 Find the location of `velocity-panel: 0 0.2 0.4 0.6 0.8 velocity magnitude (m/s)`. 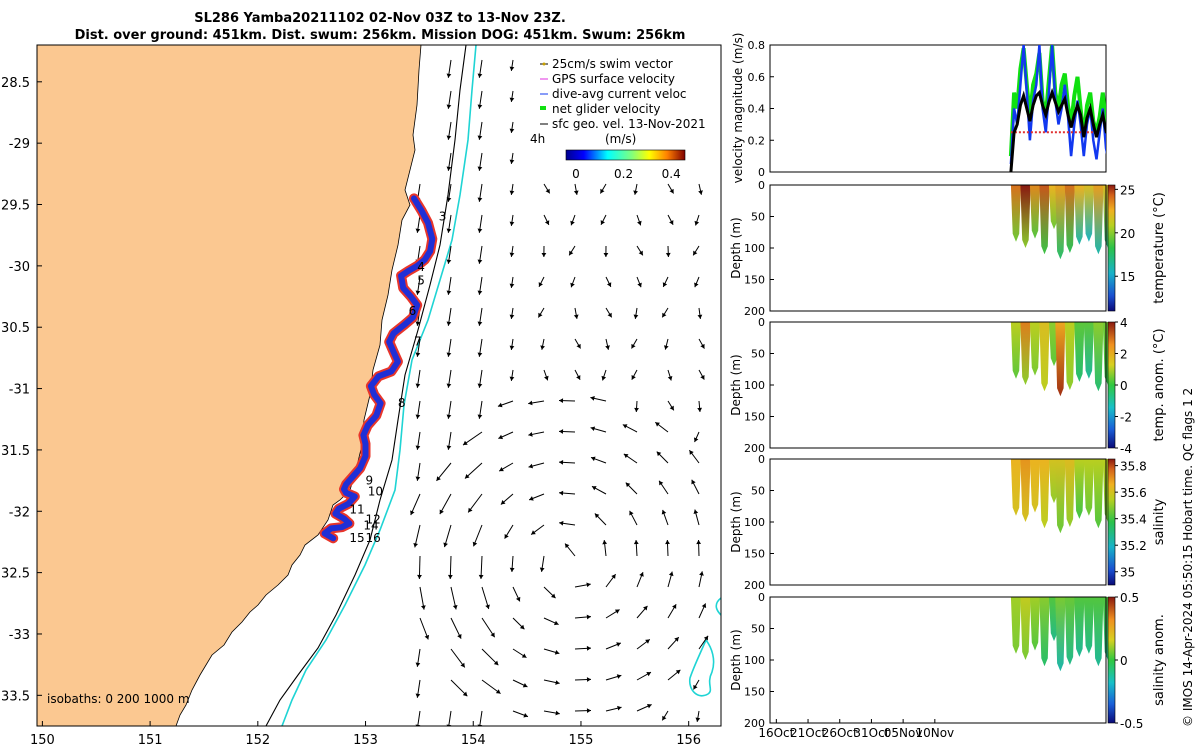

velocity-panel: 0 0.2 0.4 0.6 0.8 velocity magnitude (m/s) is located at coordinates (919, 108).